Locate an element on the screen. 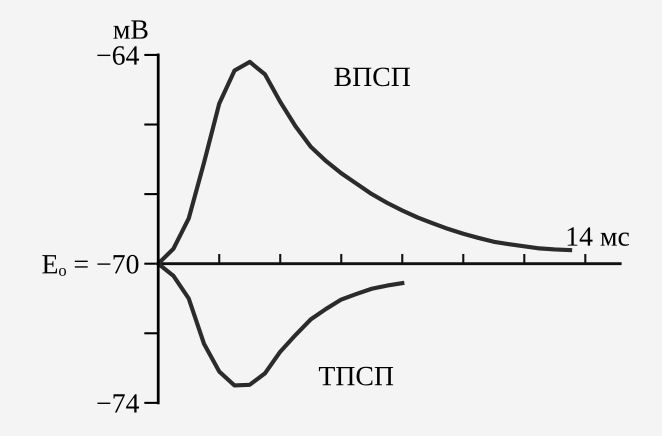 Image resolution: width=662 pixels, height=436 pixels. series-label: ТПСП is located at coordinates (356, 376).